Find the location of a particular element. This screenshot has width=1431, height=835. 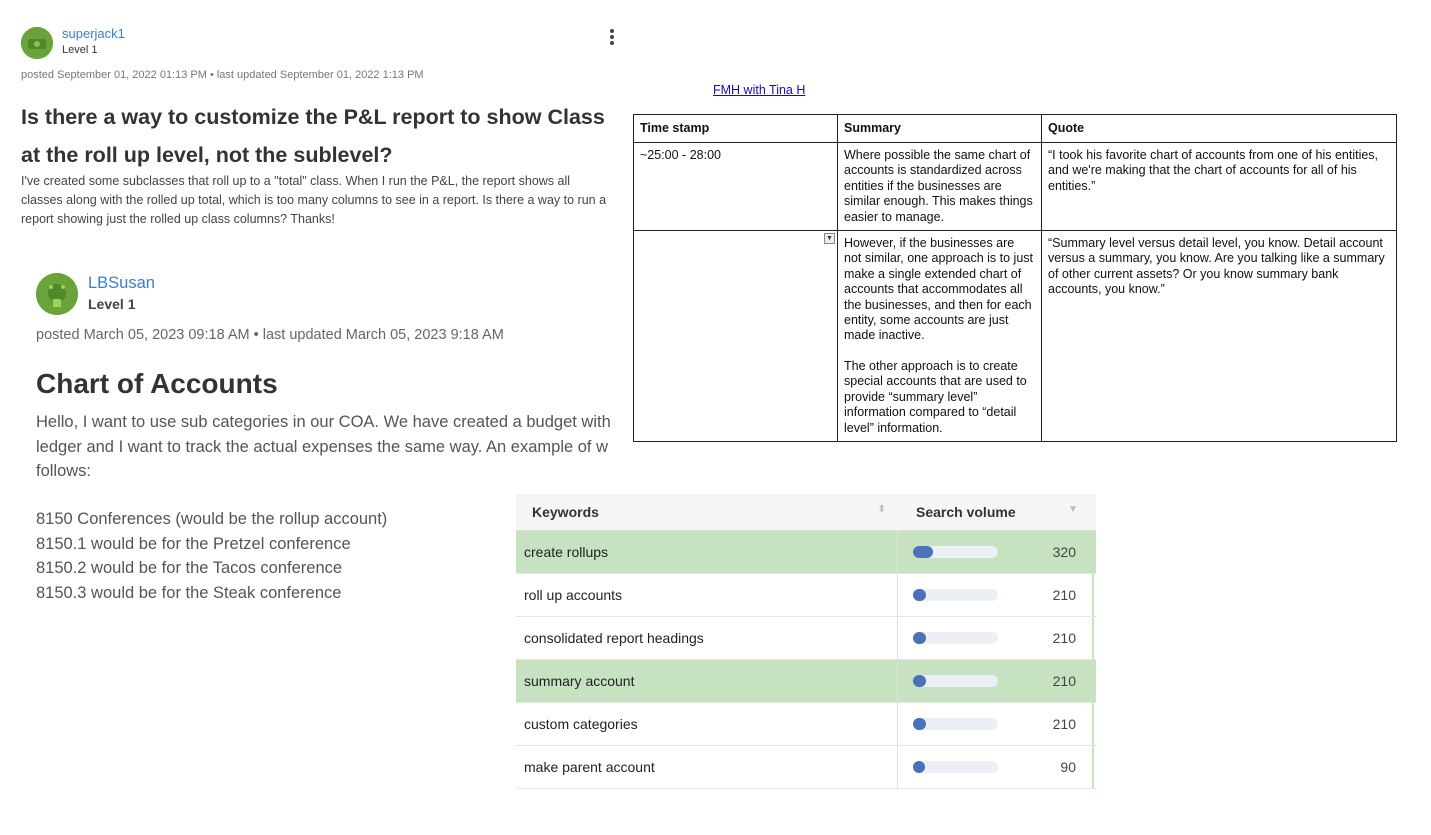

search-volume-column-header: Search volume ▼ is located at coordinates (996, 512).